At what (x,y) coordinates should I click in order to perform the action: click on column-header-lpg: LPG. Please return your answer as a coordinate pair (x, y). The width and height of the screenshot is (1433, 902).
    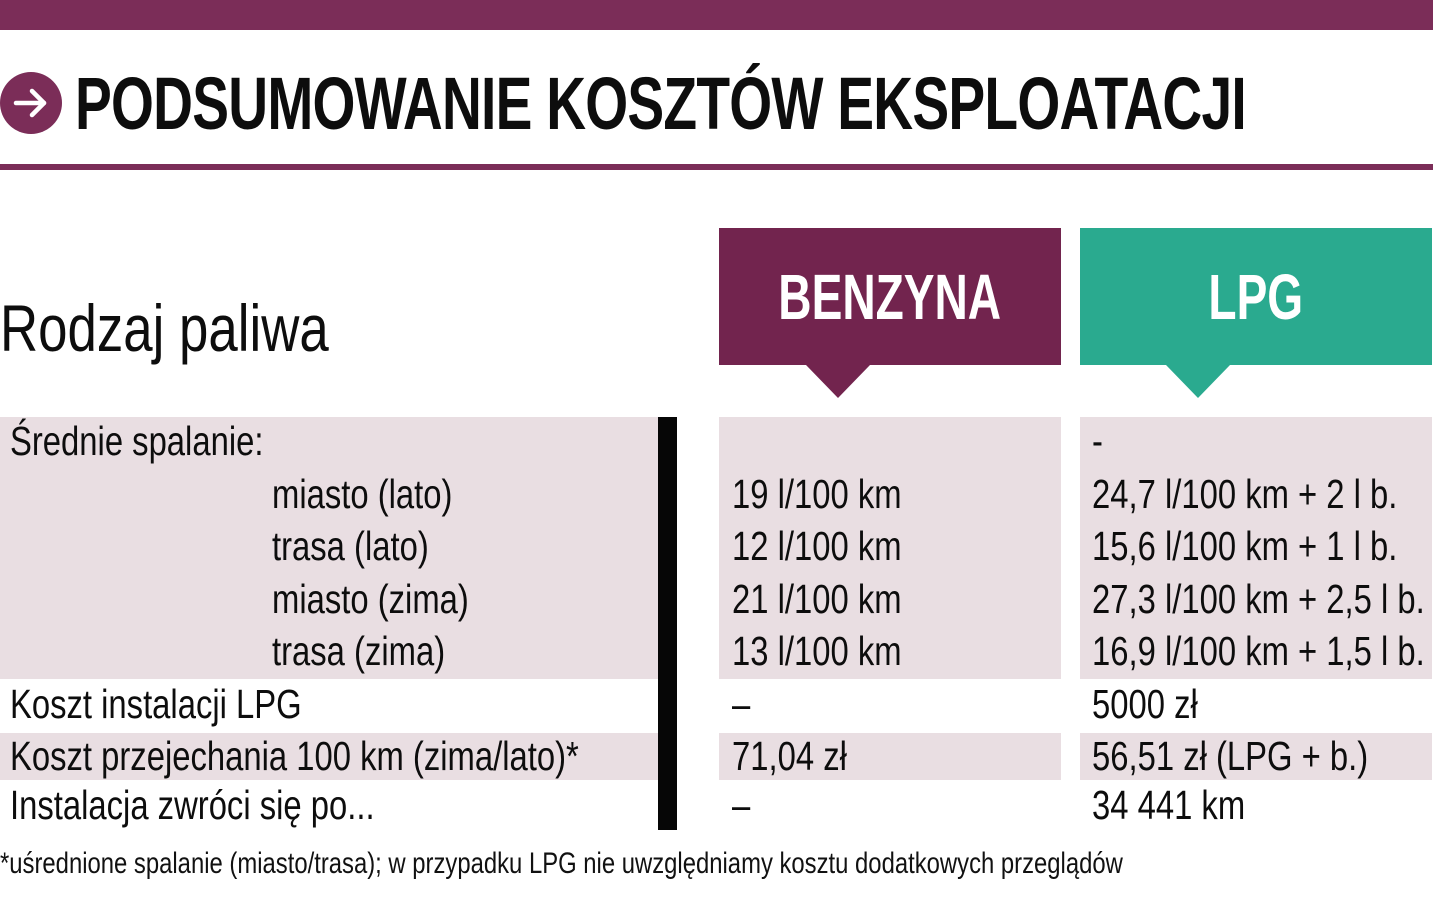
    Looking at the image, I should click on (1256, 296).